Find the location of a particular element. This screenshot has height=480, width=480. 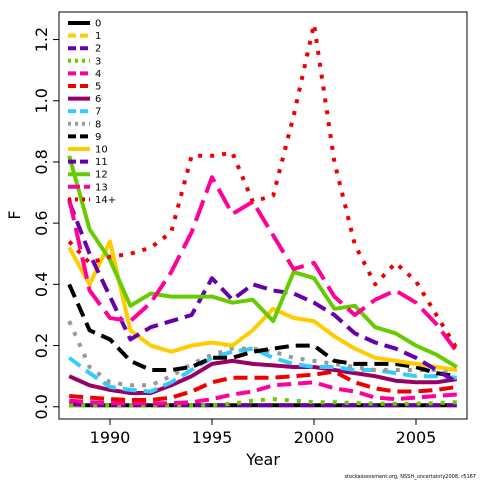

legend-label: 9 is located at coordinates (98, 137).